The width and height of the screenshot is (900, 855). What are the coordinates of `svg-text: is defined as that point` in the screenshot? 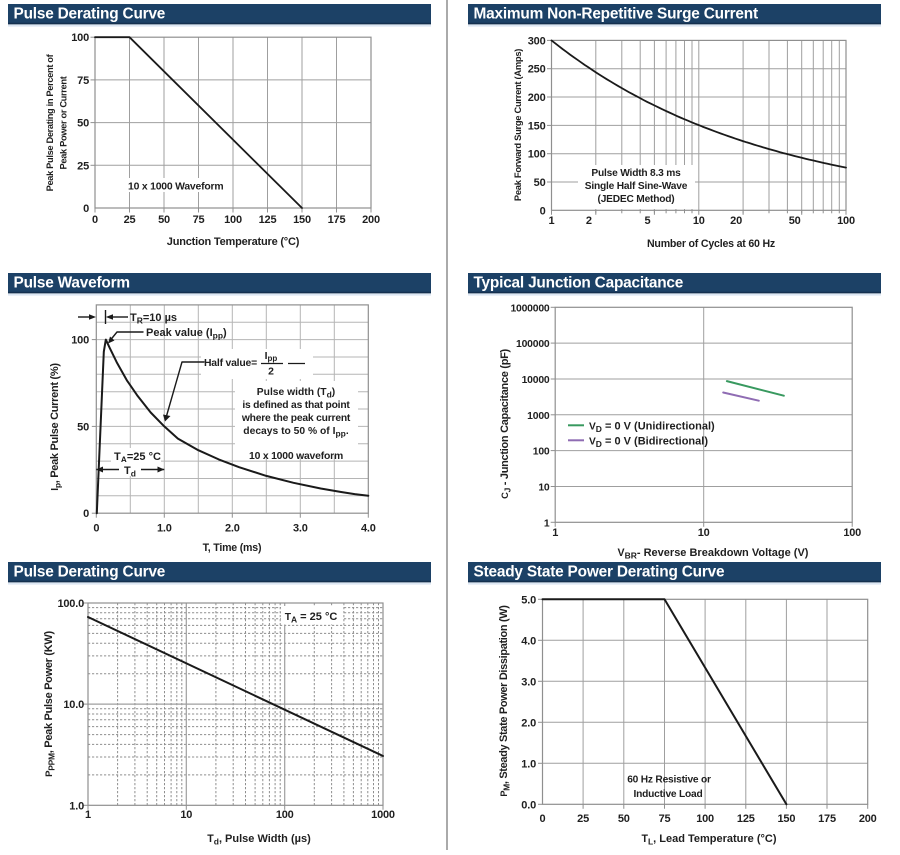 It's located at (296, 405).